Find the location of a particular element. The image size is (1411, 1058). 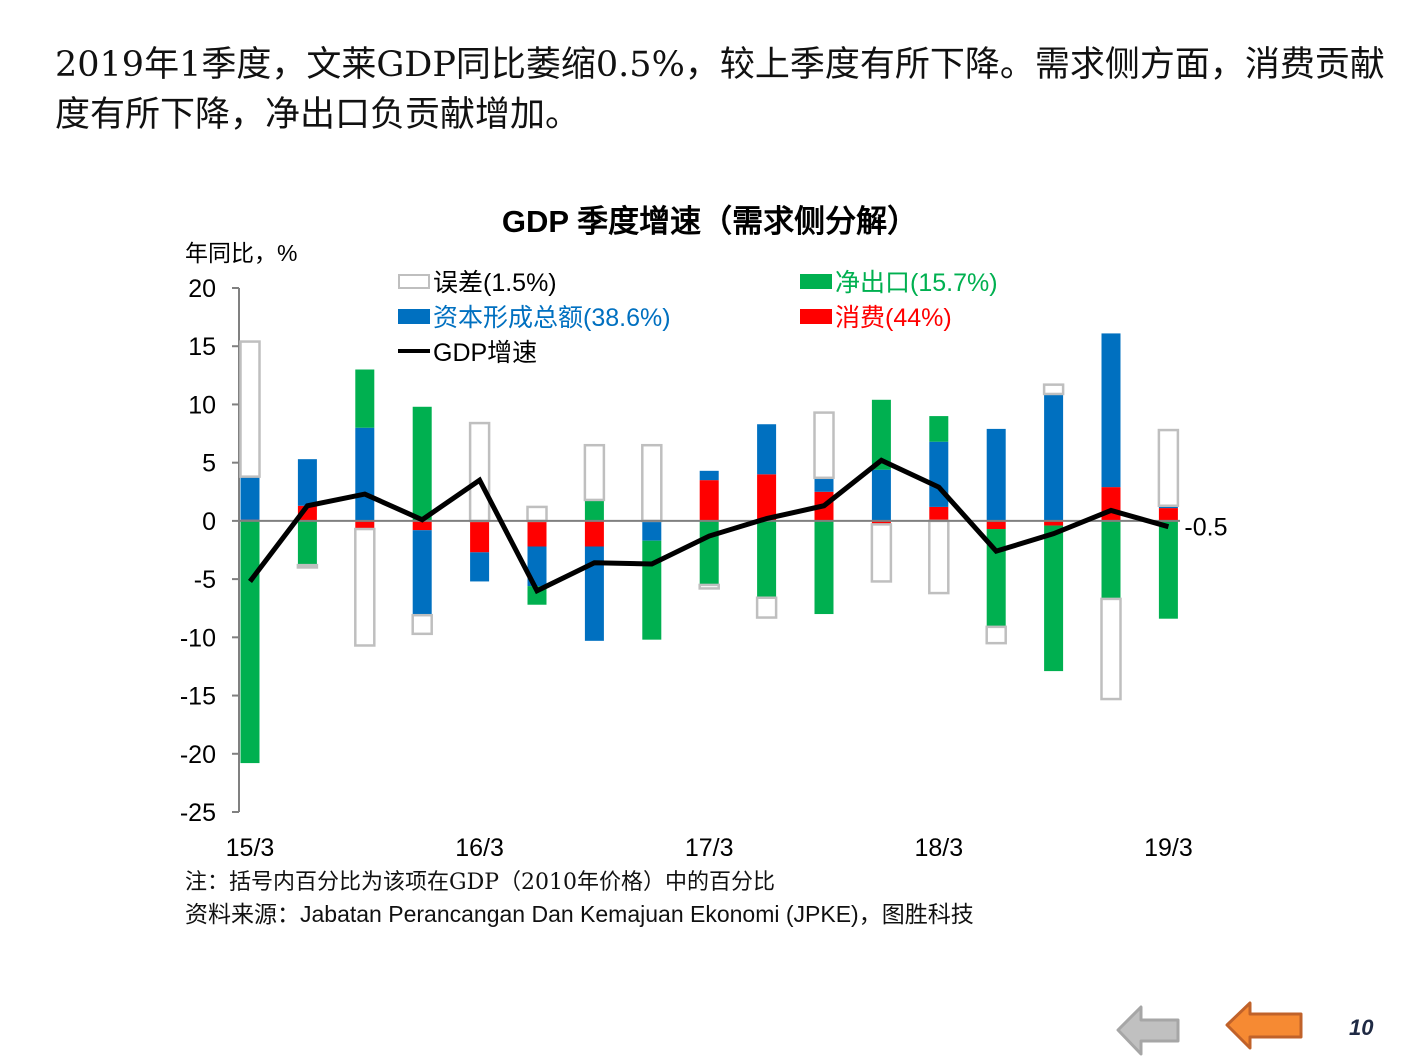

legend-item-consumption: 消费(44%) is located at coordinates (876, 316).